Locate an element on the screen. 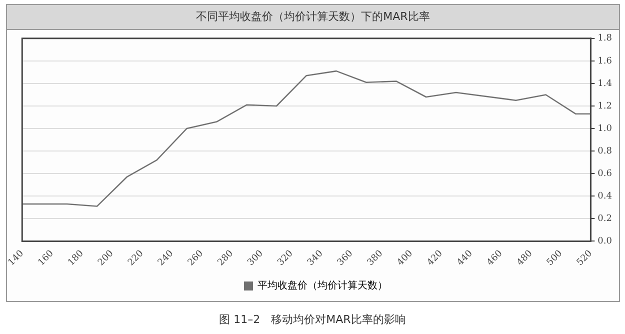 Image resolution: width=625 pixels, height=334 pixels. y-tick-label: 0.8 is located at coordinates (605, 151).